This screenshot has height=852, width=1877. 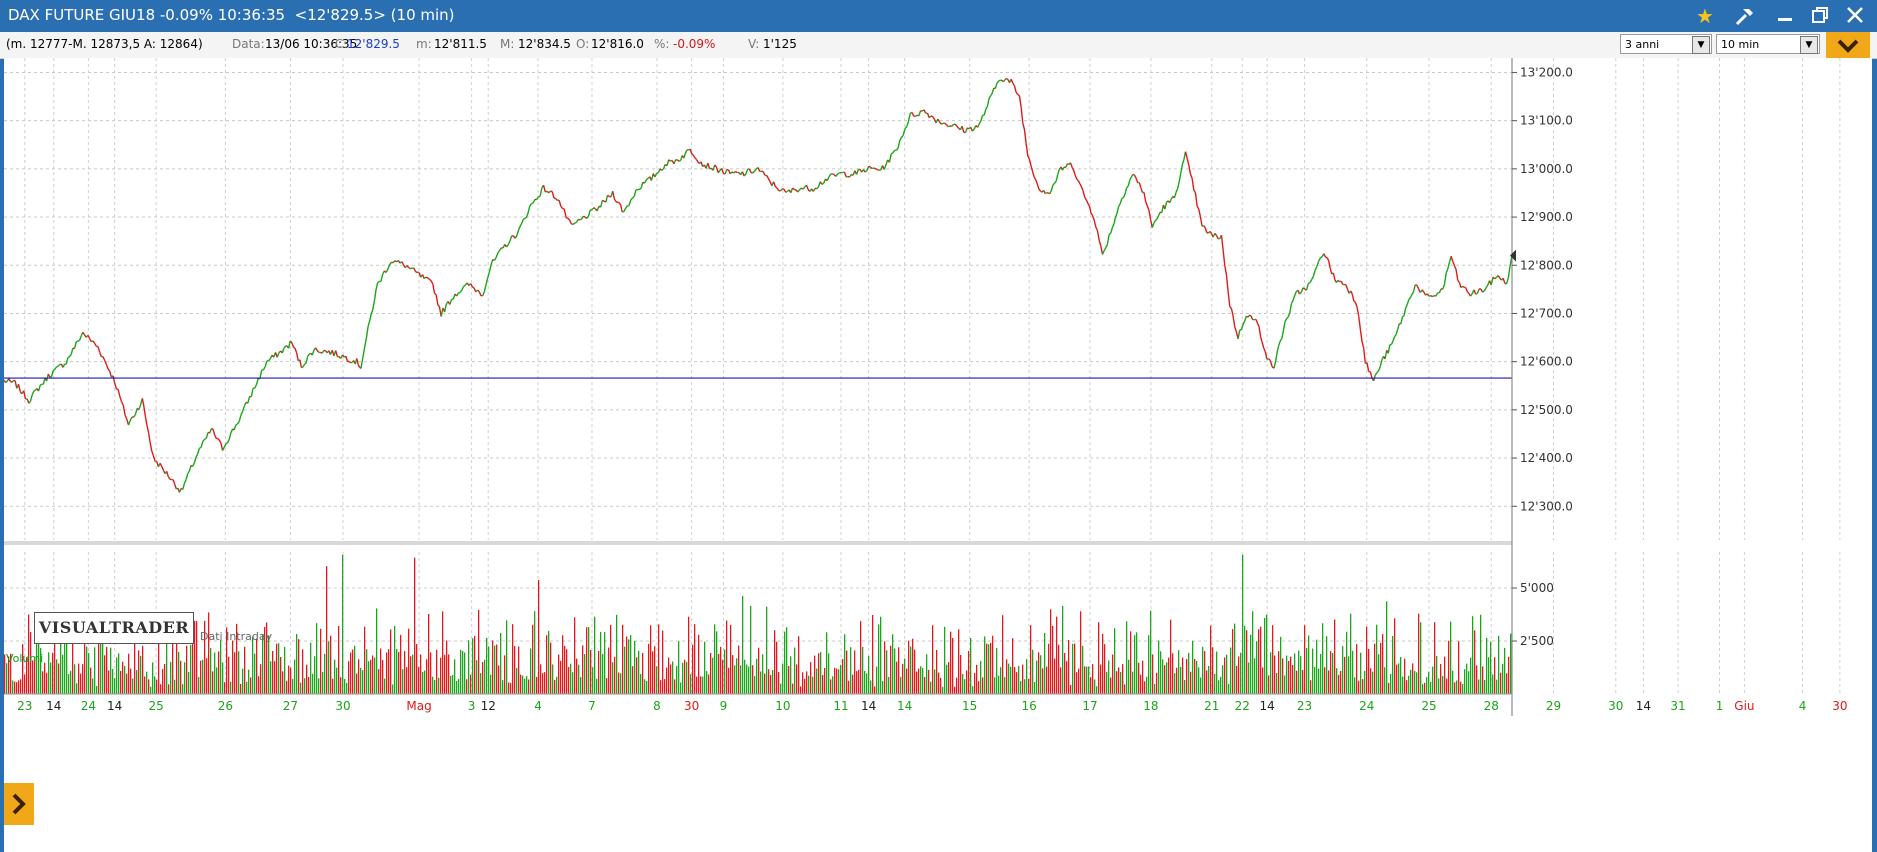 What do you see at coordinates (19, 804) in the screenshot?
I see `expand-left-button` at bounding box center [19, 804].